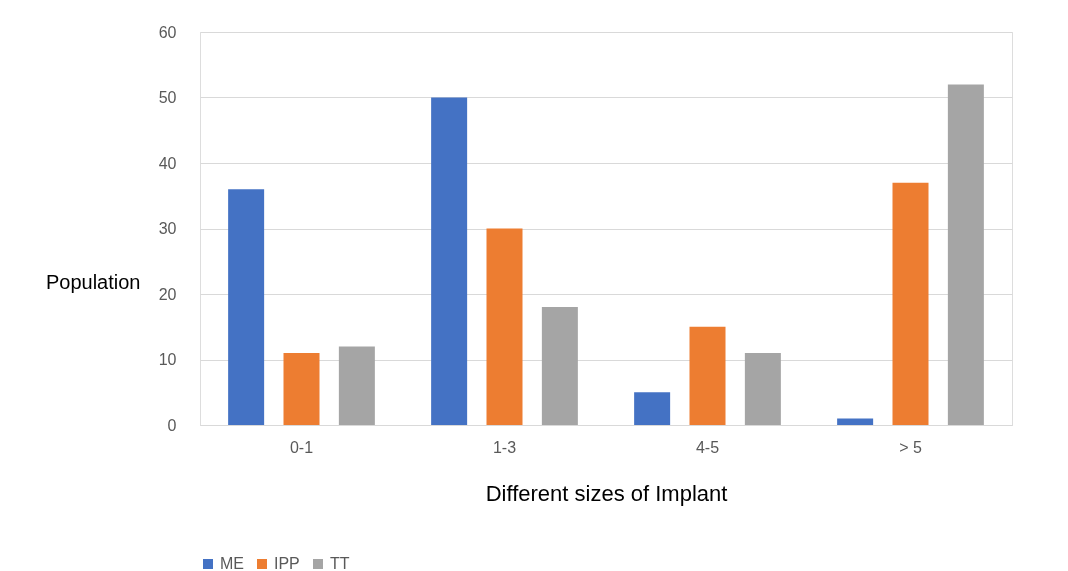 The image size is (1068, 571). What do you see at coordinates (232, 563) in the screenshot?
I see `legend-label: ME` at bounding box center [232, 563].